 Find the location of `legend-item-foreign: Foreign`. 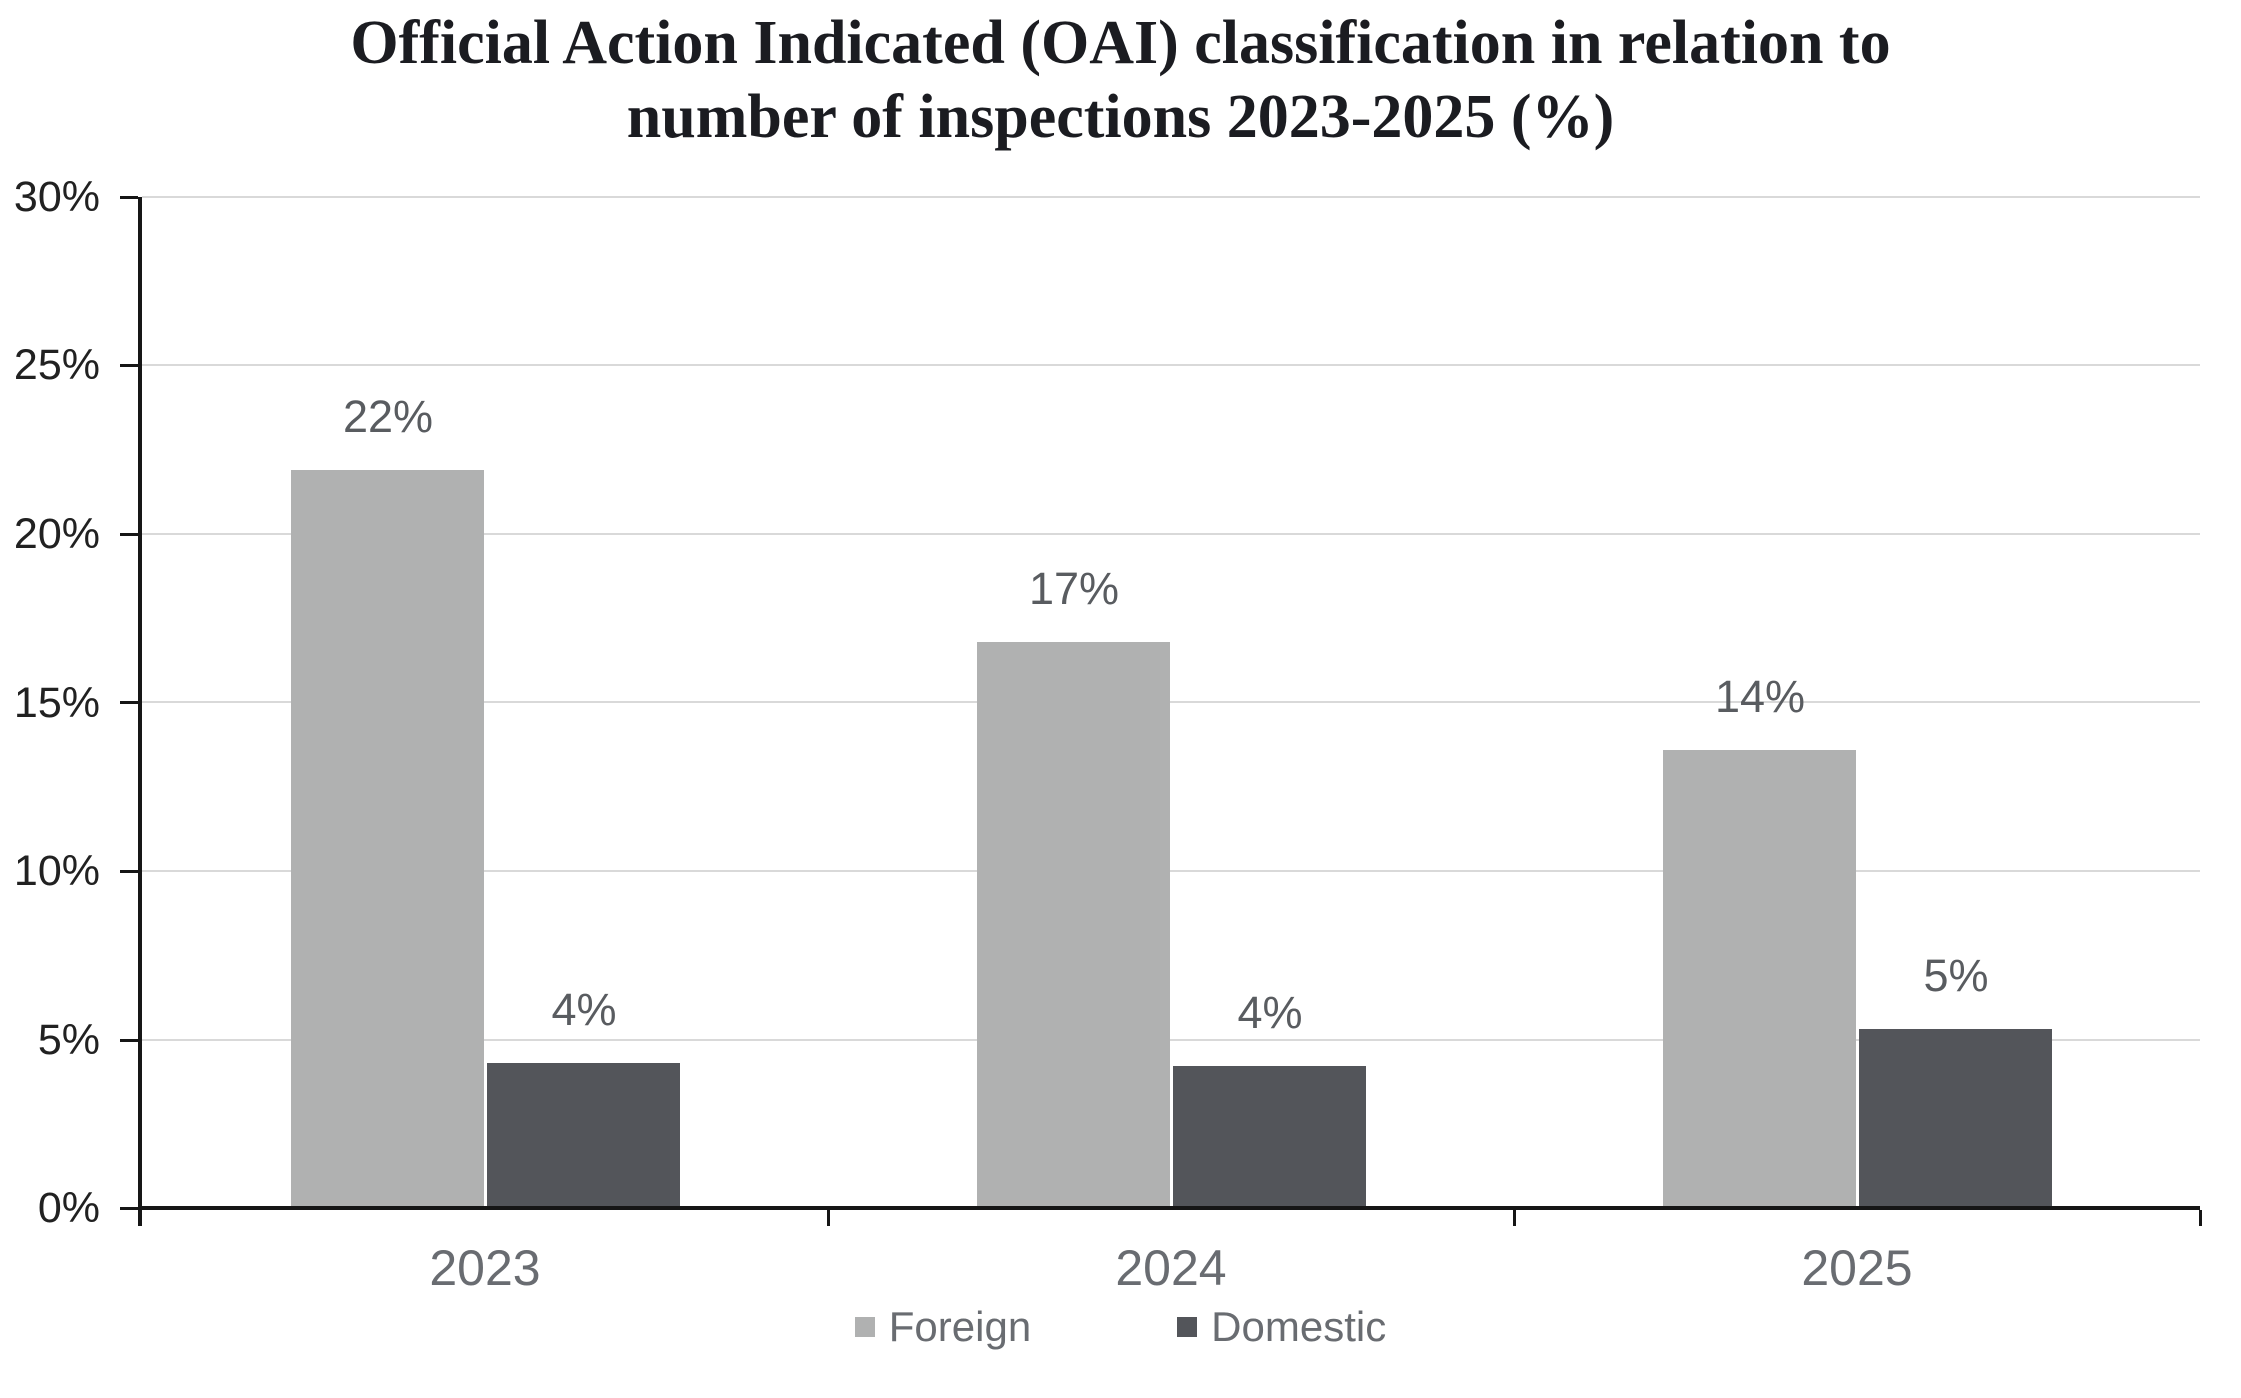

legend-item-foreign: Foreign is located at coordinates (943, 1326).